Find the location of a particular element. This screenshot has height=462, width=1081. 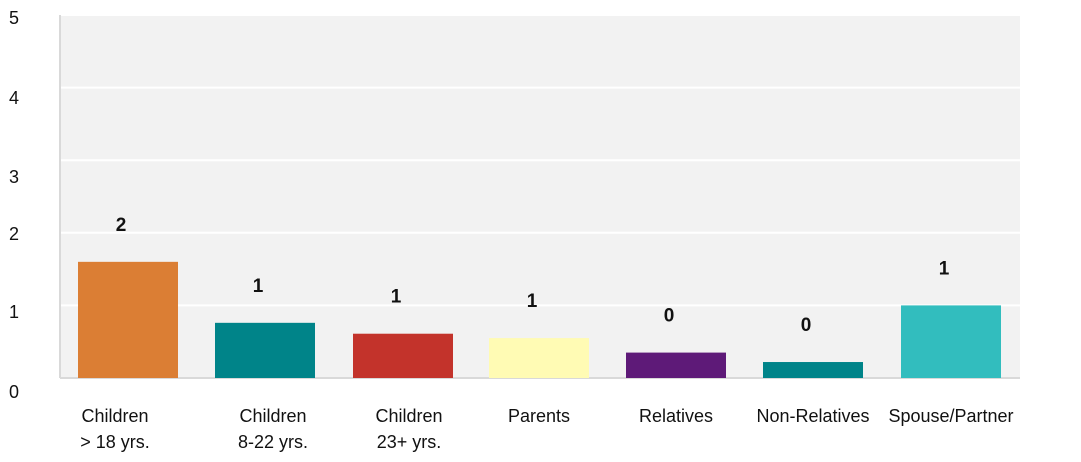

x-tick-label: 8-22 yrs. is located at coordinates (273, 442).